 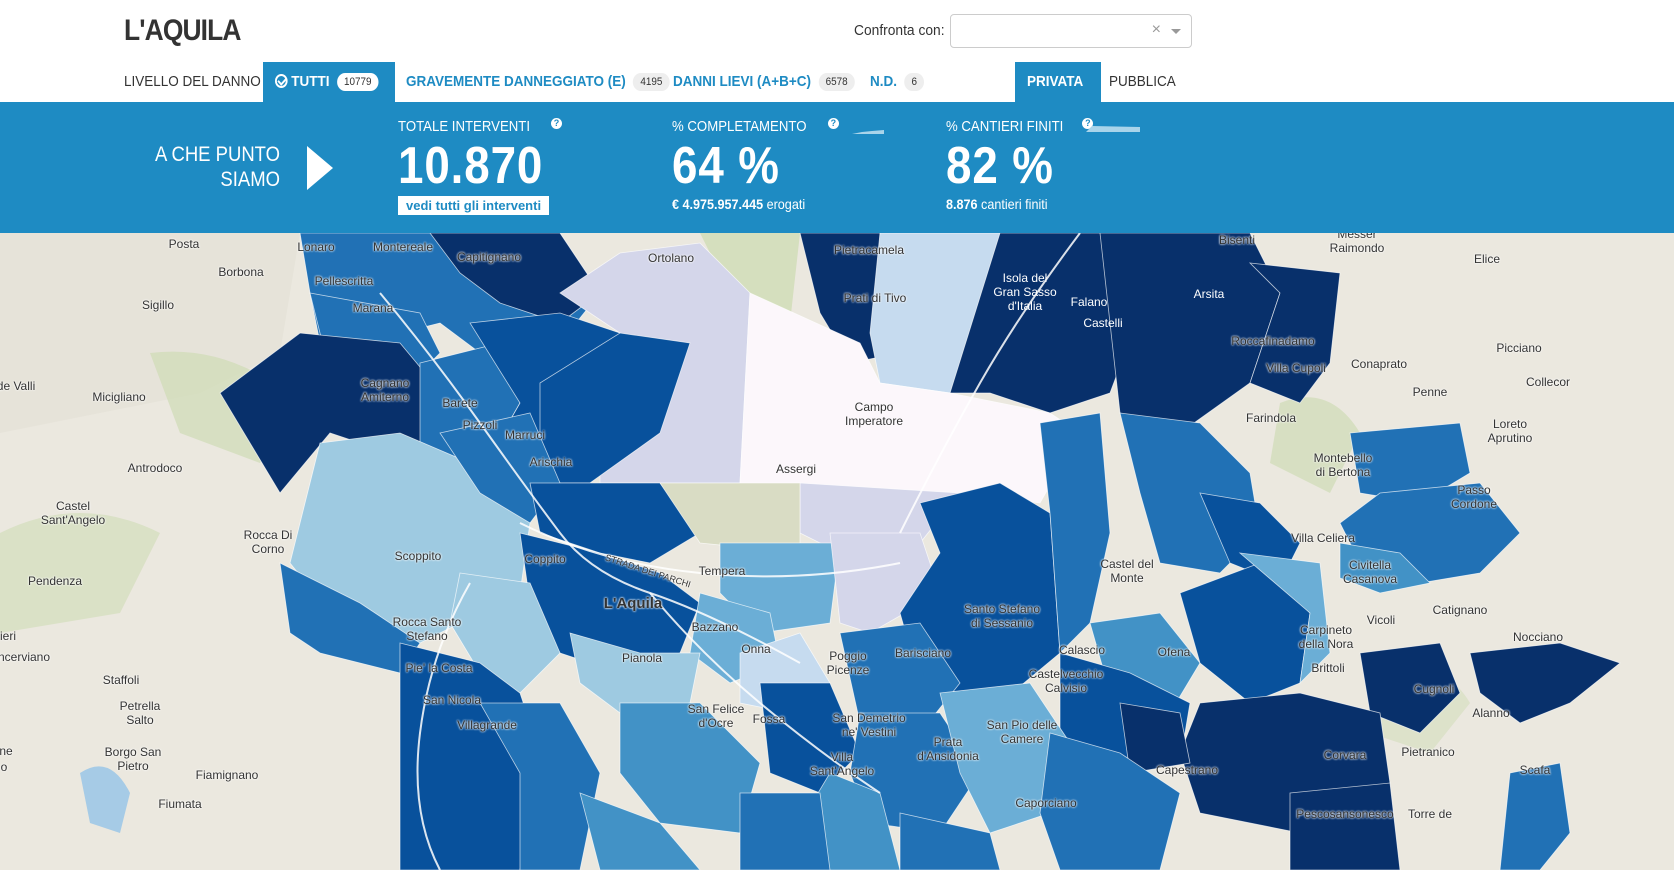 I want to click on place-label: Rocca Di Corno, so click(x=268, y=542).